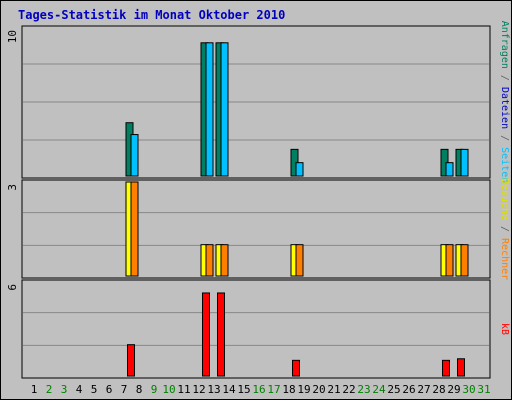 This screenshot has width=512, height=400. What do you see at coordinates (12, 287) in the screenshot?
I see `panel-3-ymax-label: 6` at bounding box center [12, 287].